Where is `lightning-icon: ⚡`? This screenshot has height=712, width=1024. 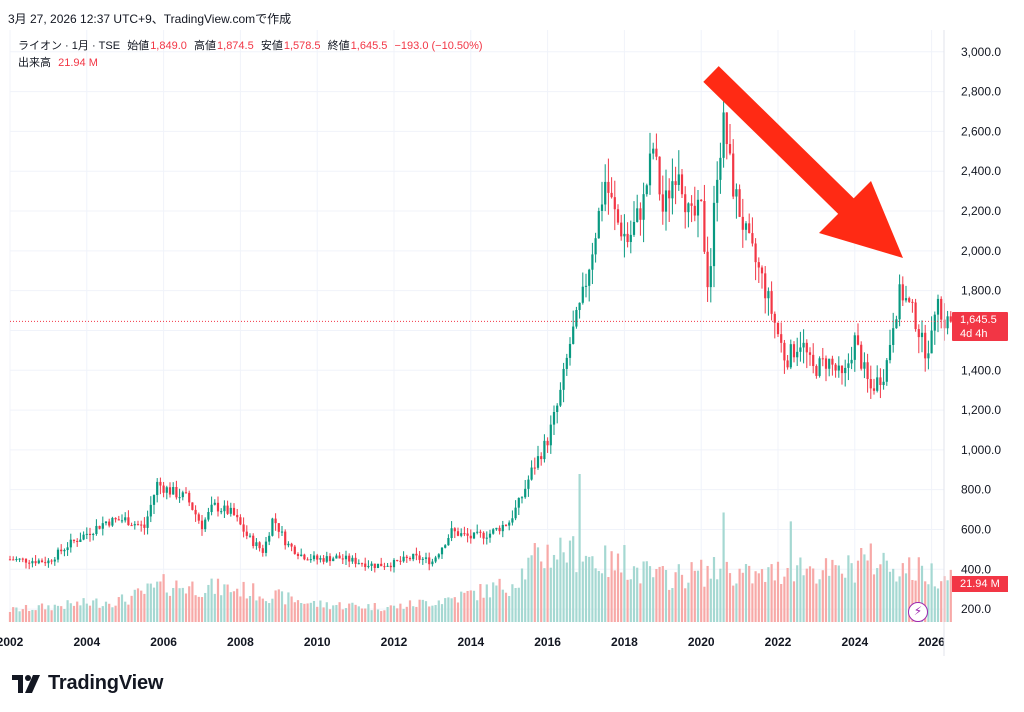
lightning-icon: ⚡ is located at coordinates (918, 612).